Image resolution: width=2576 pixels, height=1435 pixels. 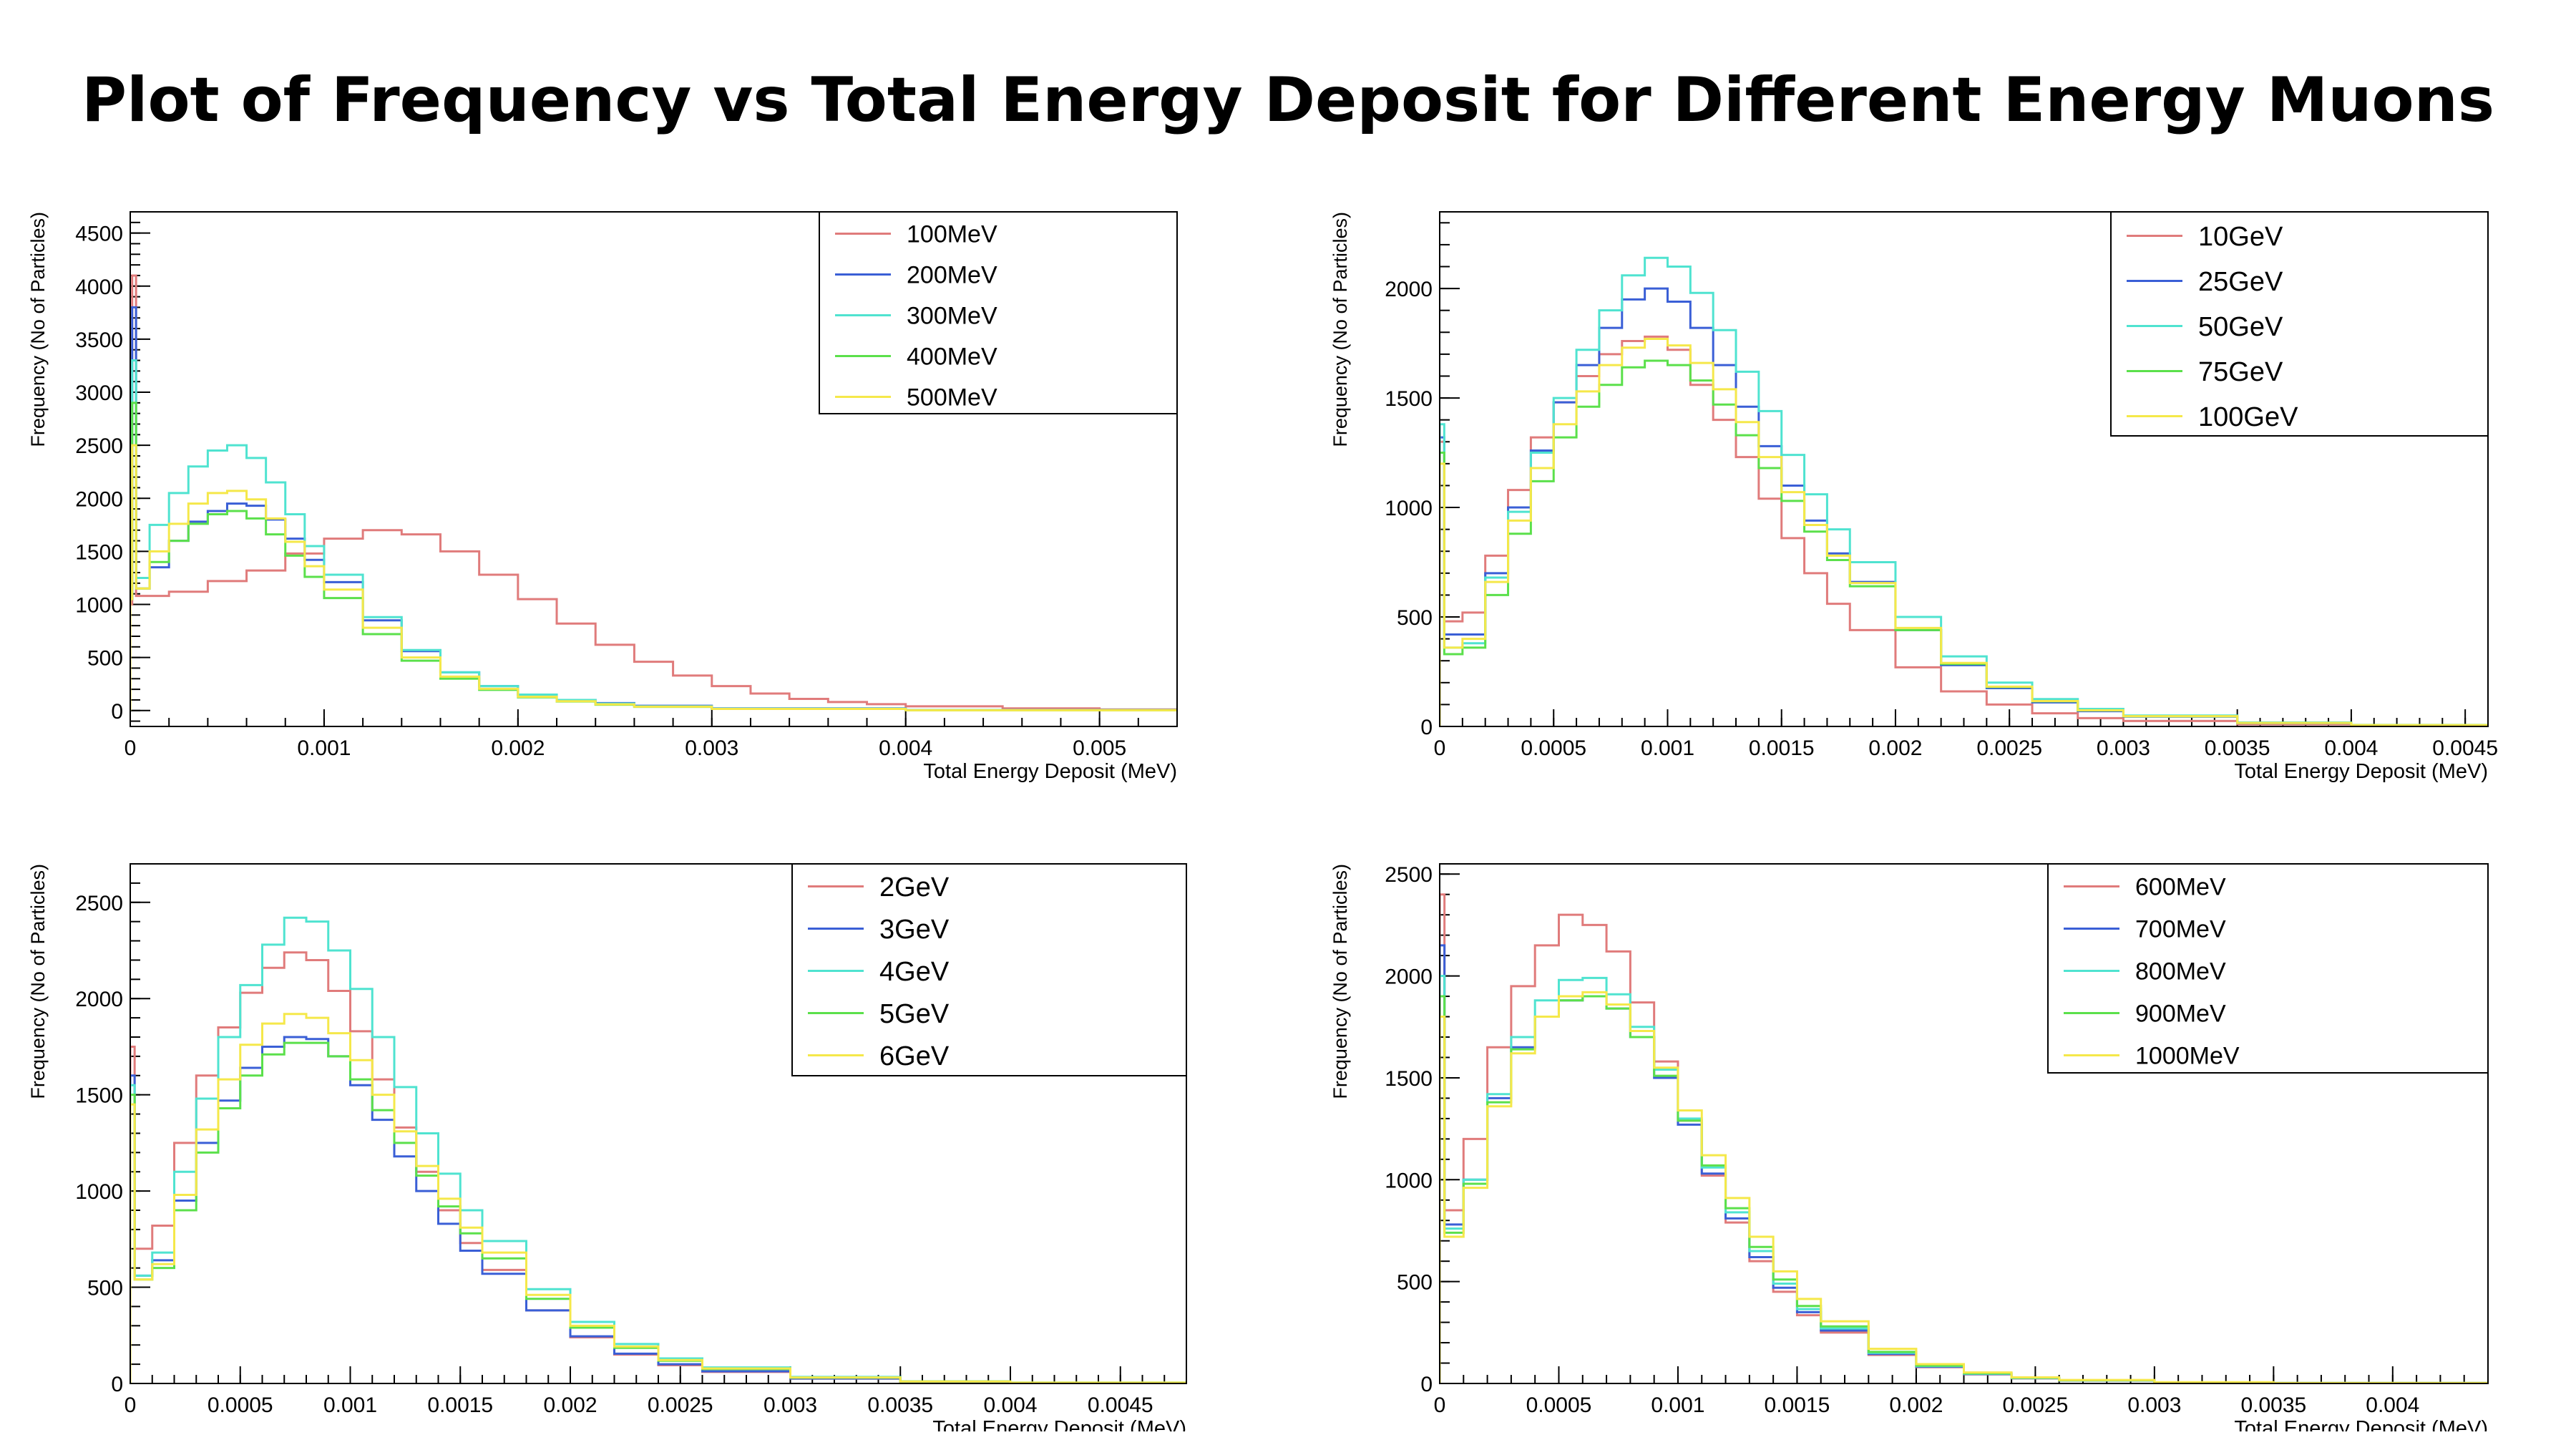 I want to click on legend-label: 3GeV, so click(x=914, y=930).